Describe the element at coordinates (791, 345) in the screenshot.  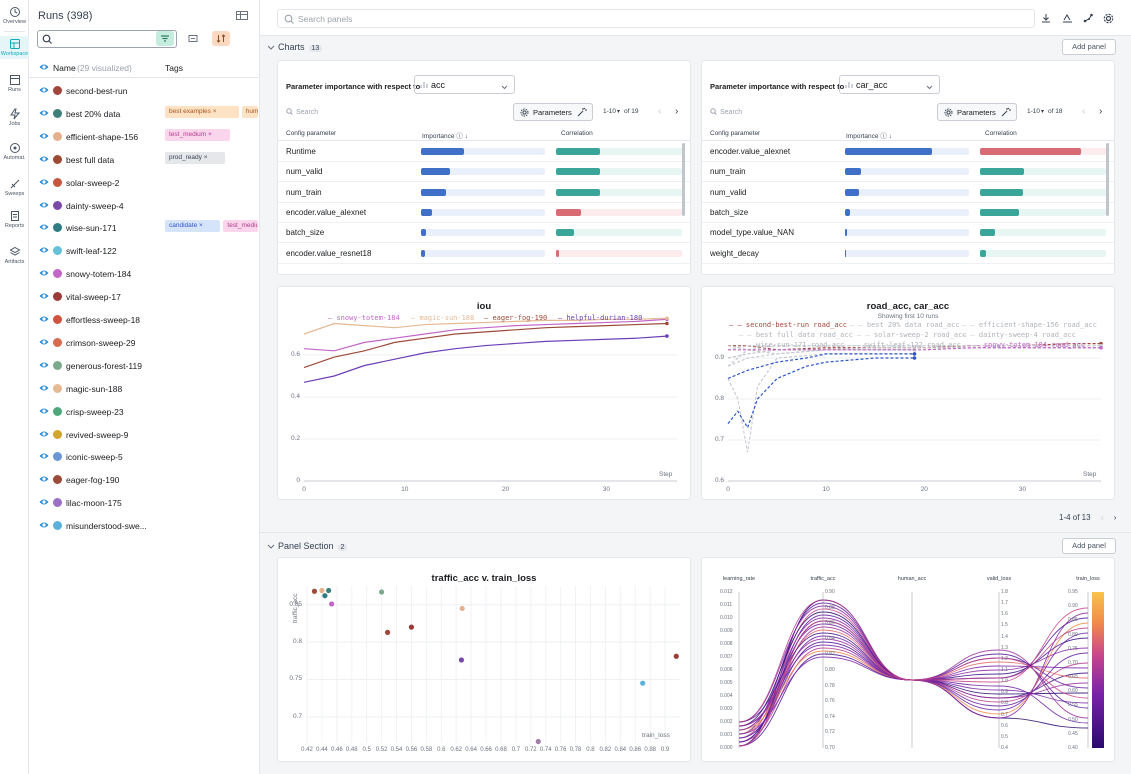
I see `legend-item: – – wise-sun-171 road_acc` at that location.